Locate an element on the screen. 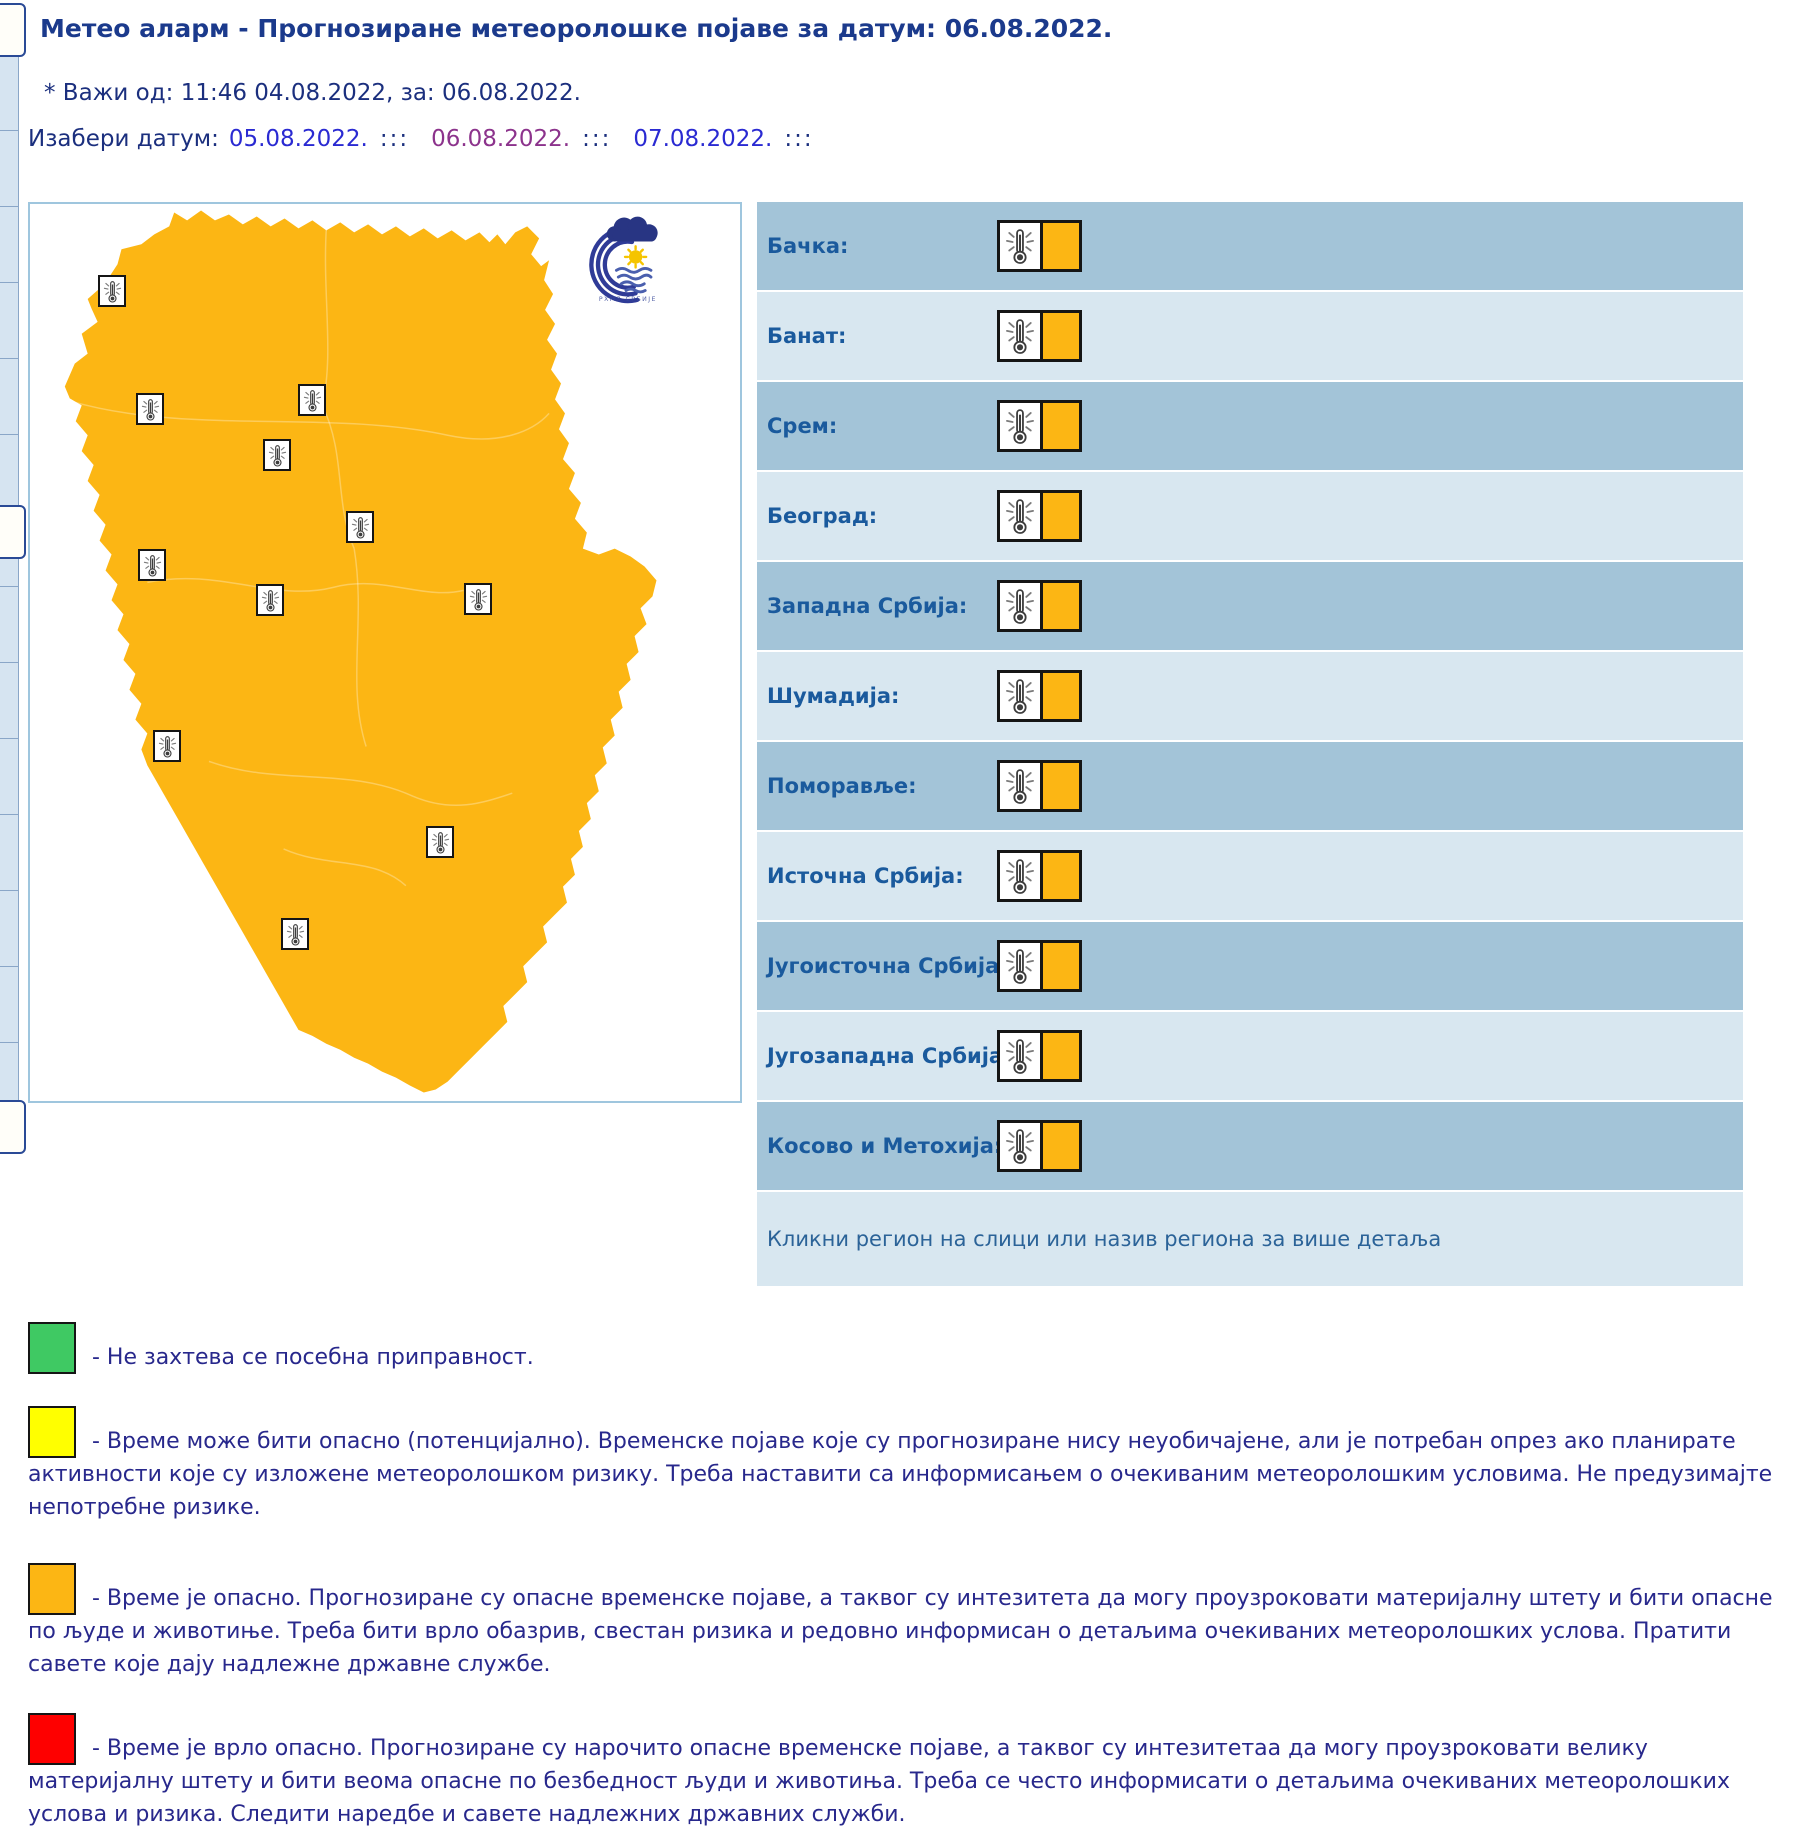 The height and width of the screenshot is (1842, 1800). region-label: Источна Србија: is located at coordinates (865, 876).